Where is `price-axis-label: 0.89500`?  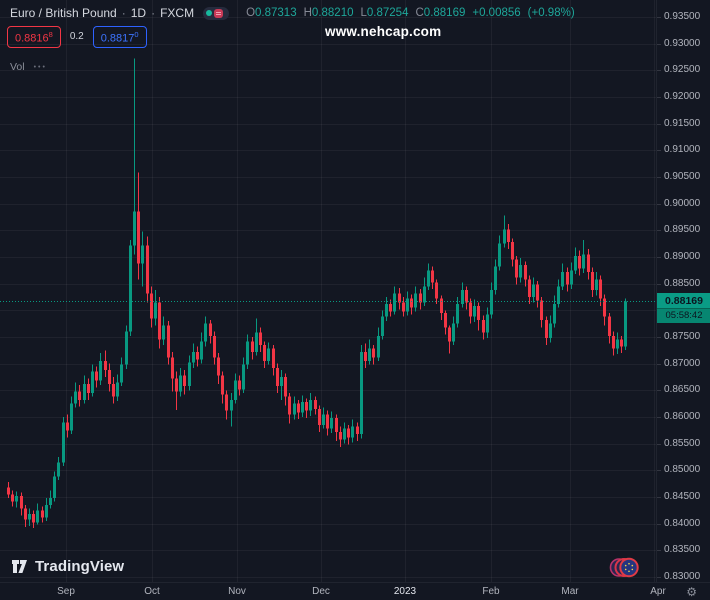 price-axis-label: 0.89500 is located at coordinates (678, 230).